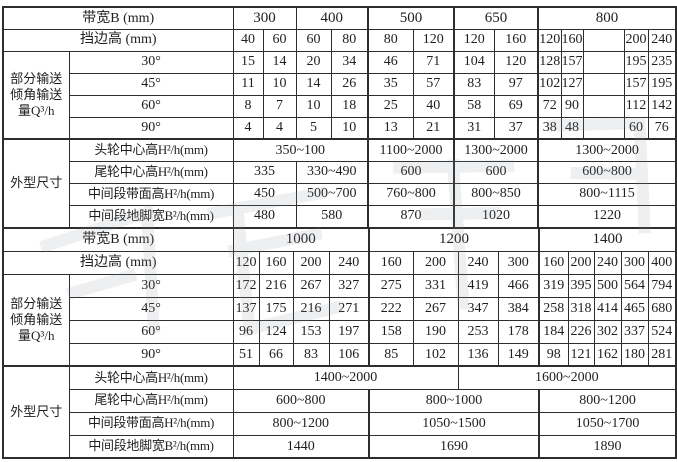  Describe the element at coordinates (636, 128) in the screenshot. I see `value-cell: 60` at that location.